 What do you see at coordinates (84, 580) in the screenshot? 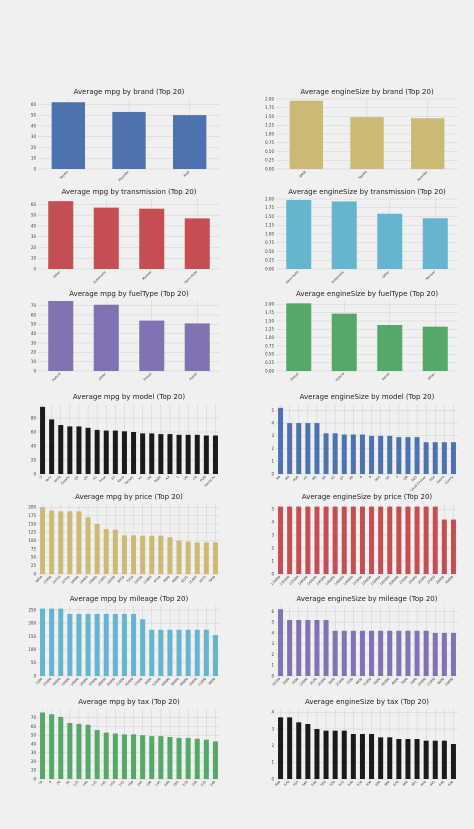
I see `x-tick-label: 10450` at bounding box center [84, 580].